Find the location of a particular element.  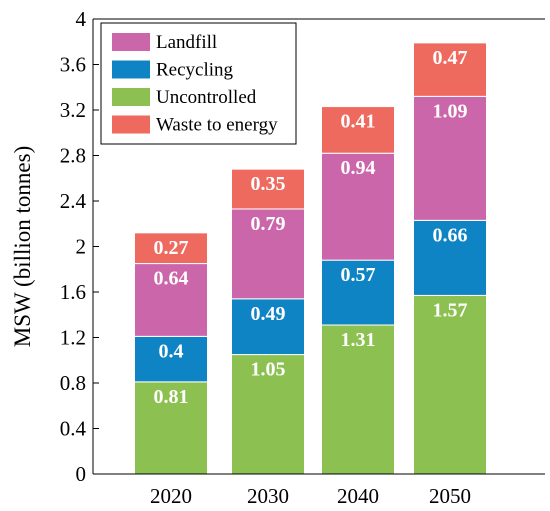

legend-label: Landfill is located at coordinates (186, 42).